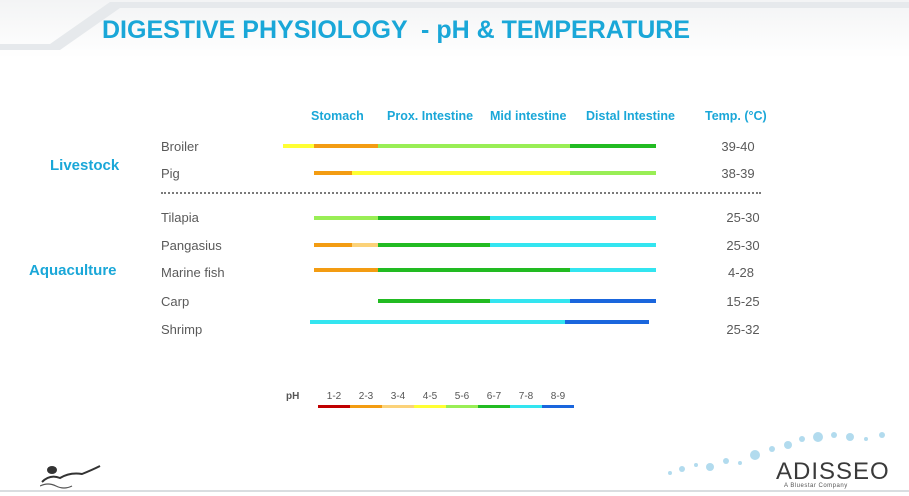 The width and height of the screenshot is (909, 496). I want to click on species-label-broiler: Broiler, so click(180, 146).